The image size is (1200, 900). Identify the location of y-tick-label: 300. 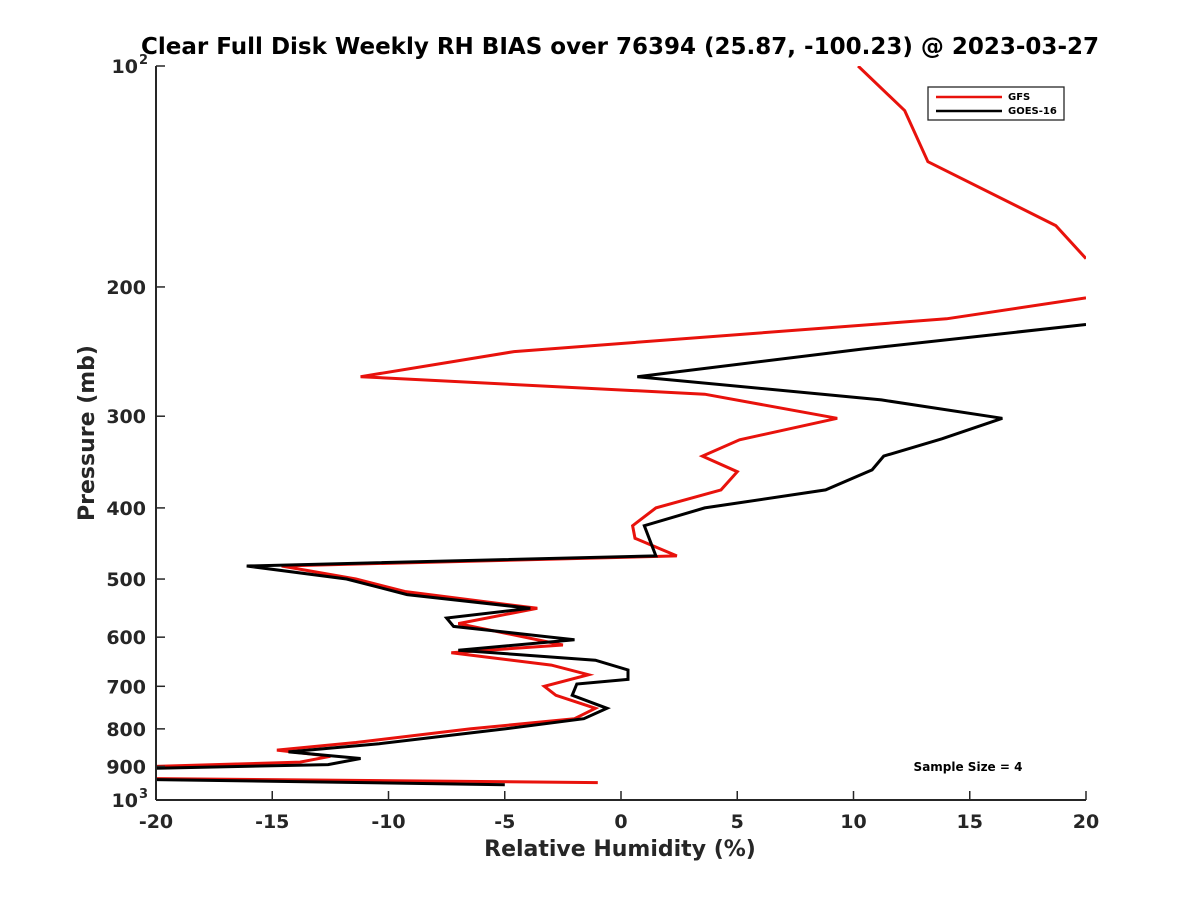
(126, 417).